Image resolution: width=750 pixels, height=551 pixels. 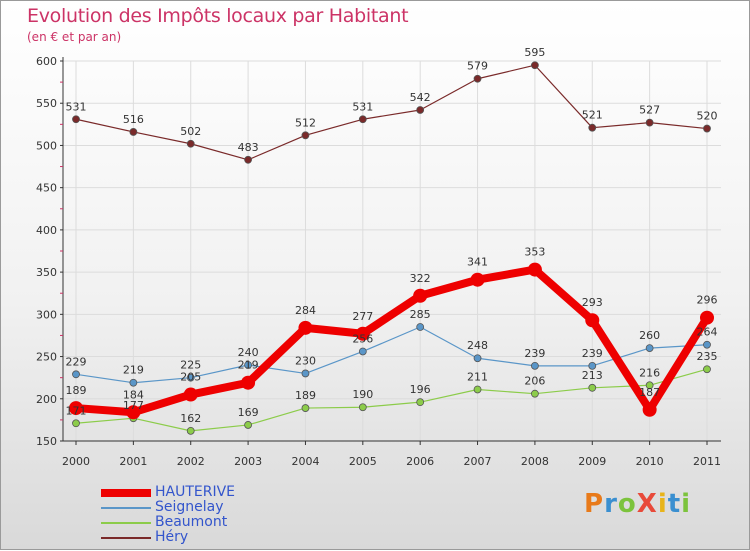 I want to click on y-tick-label: 400, so click(x=46, y=230).